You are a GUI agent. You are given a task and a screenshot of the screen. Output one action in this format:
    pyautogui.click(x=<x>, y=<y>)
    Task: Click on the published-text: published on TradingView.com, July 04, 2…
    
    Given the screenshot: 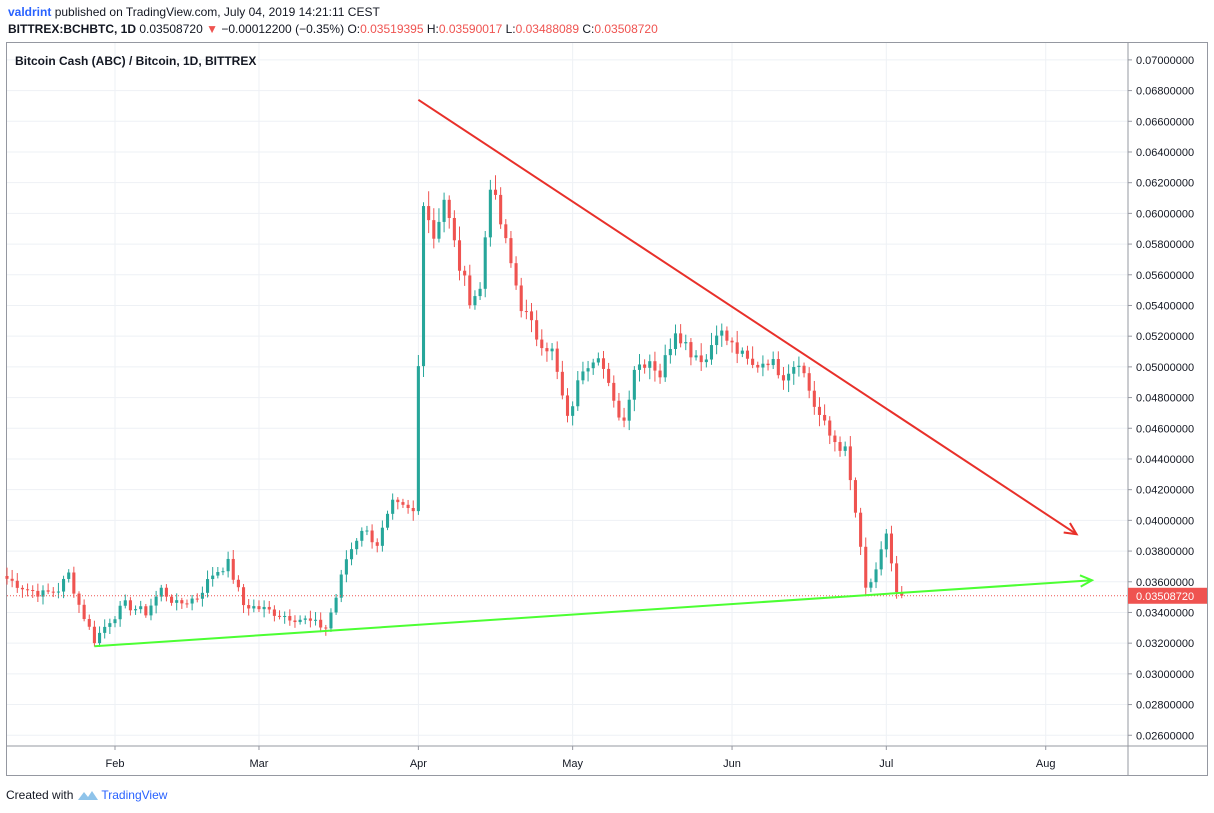 What is the action you would take?
    pyautogui.click(x=217, y=12)
    